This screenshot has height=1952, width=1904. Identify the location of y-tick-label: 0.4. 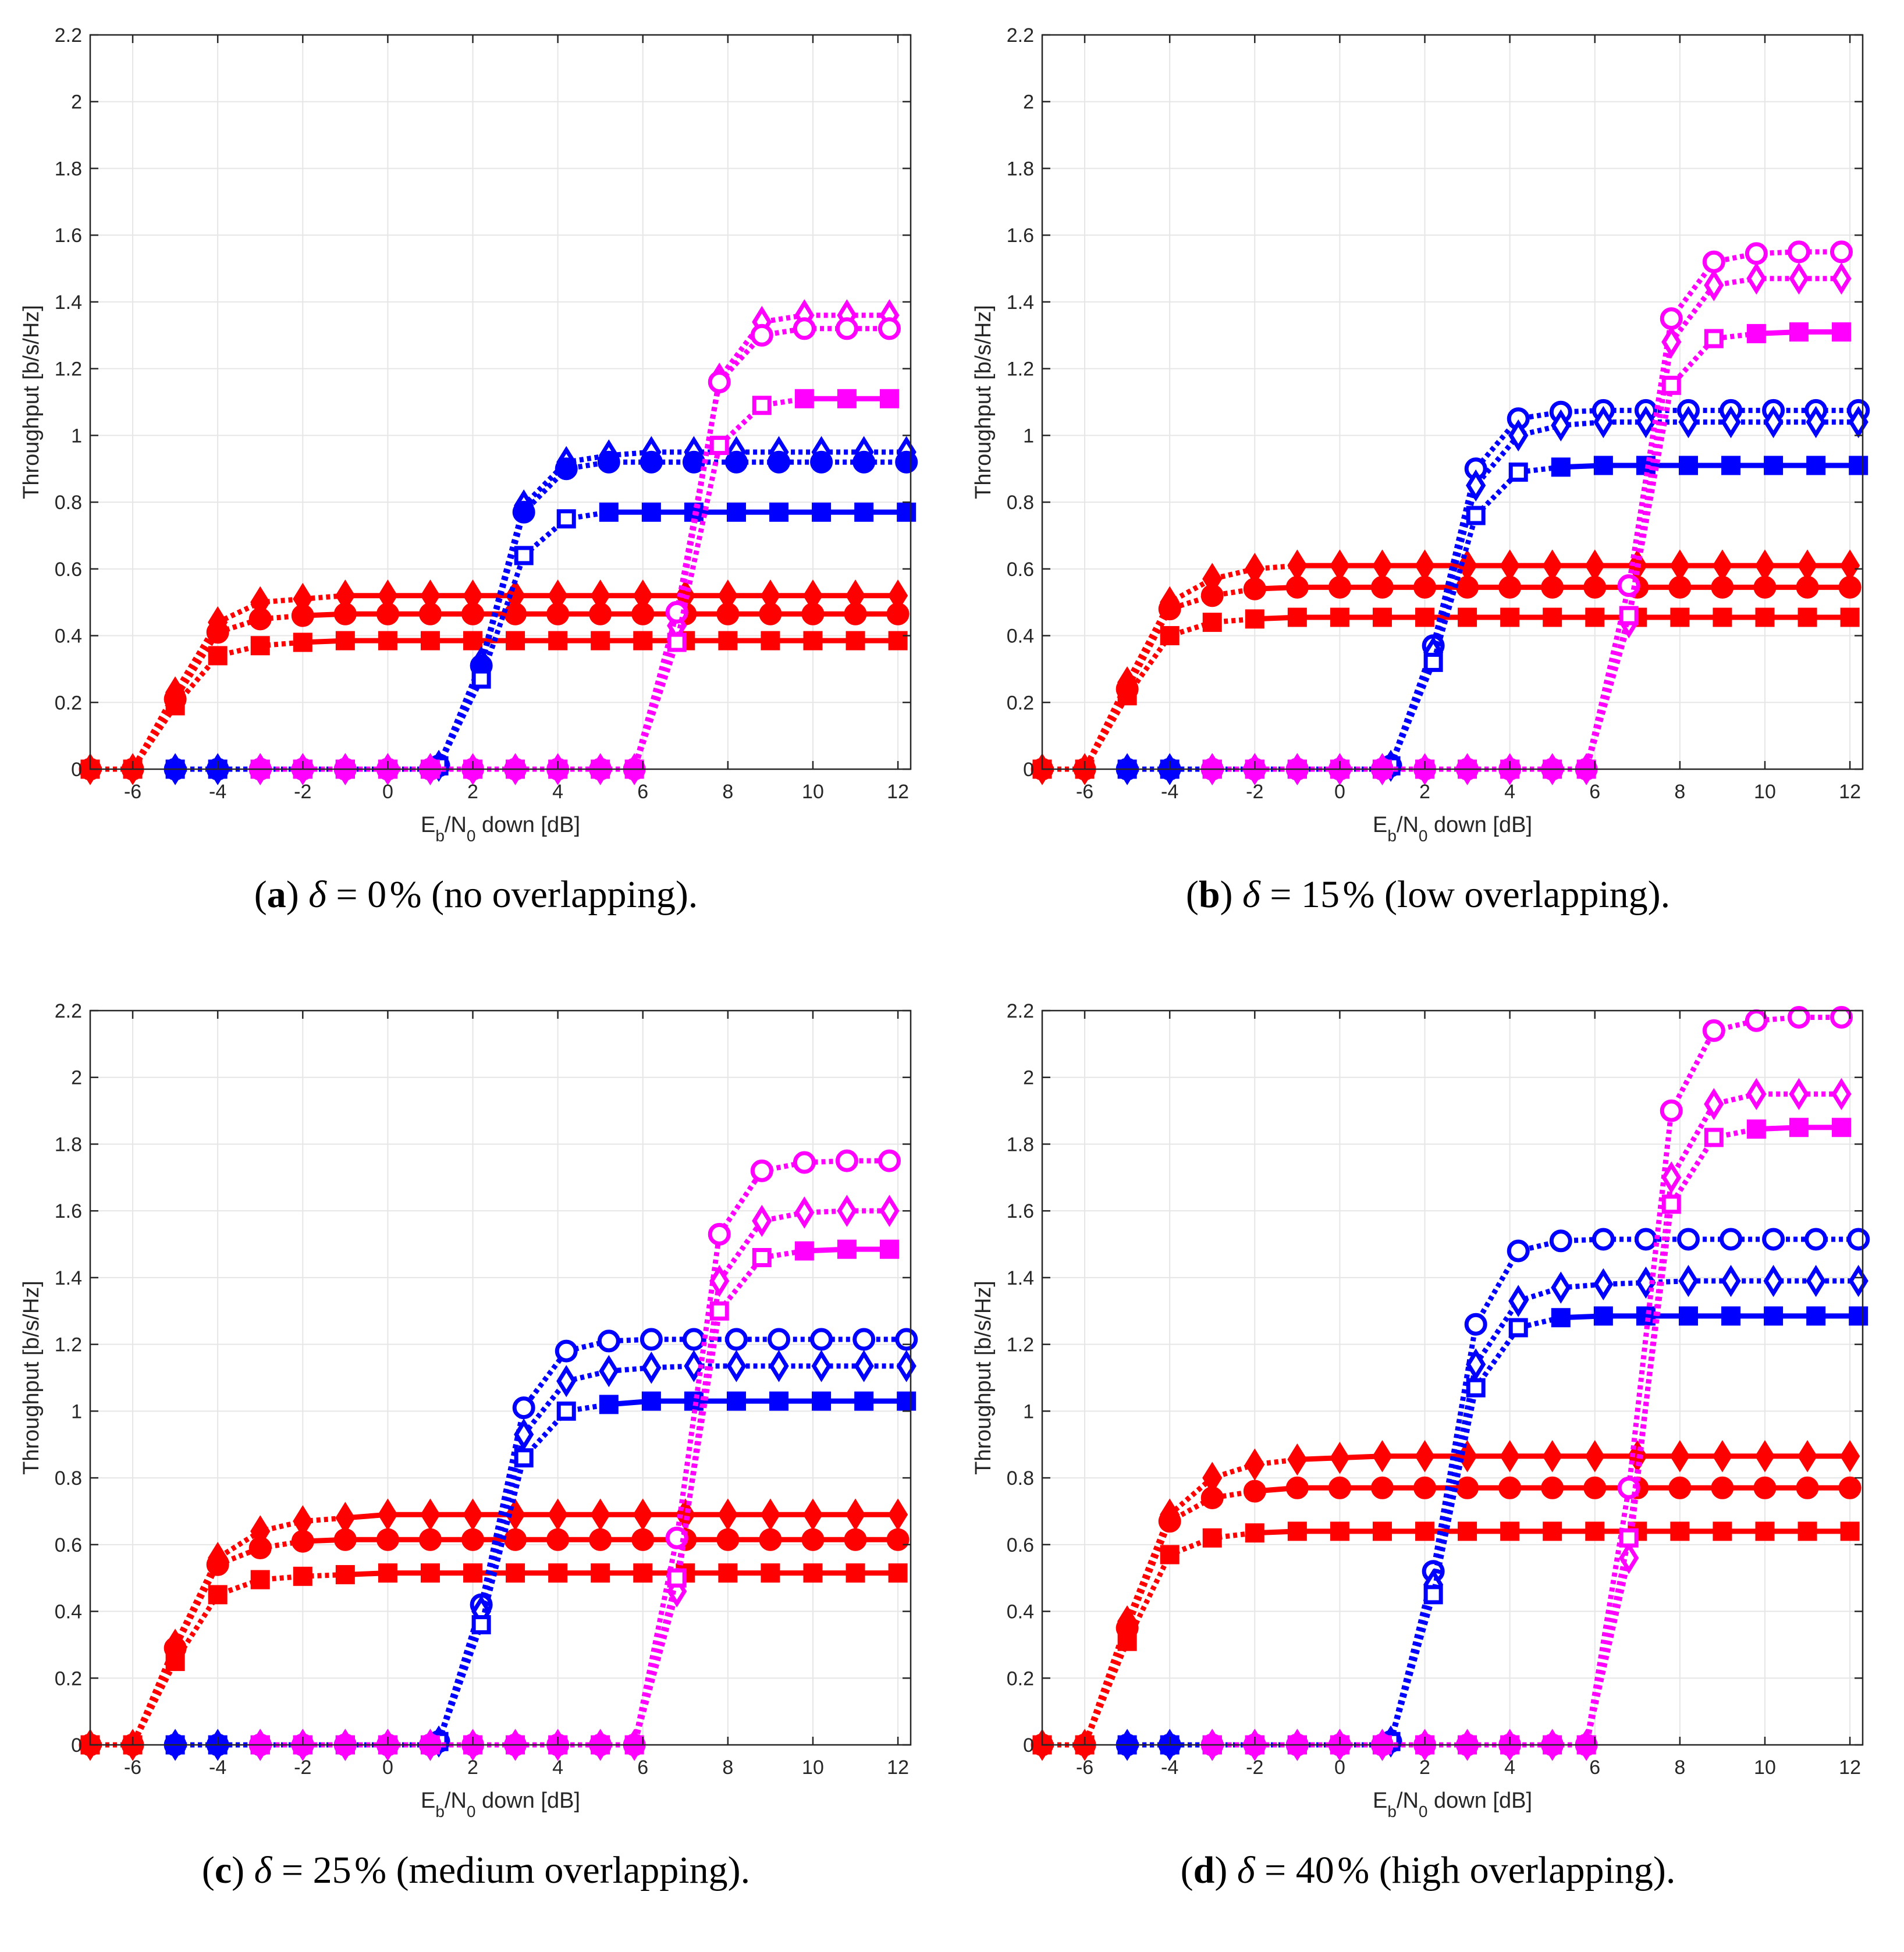
(68, 636).